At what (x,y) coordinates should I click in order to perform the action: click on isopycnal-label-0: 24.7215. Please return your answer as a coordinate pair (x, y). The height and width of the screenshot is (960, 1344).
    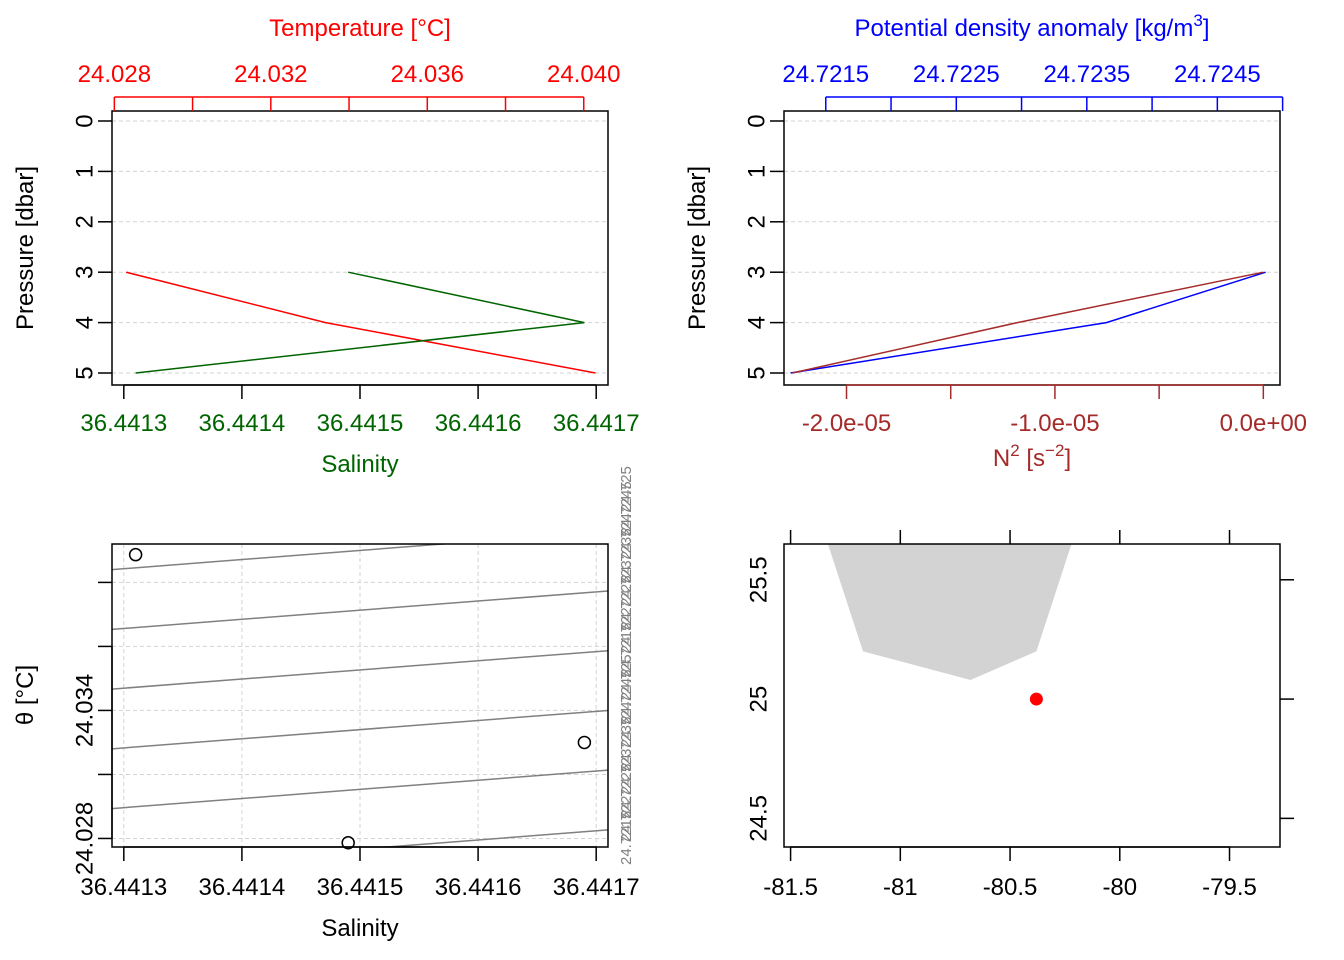
    Looking at the image, I should click on (626, 838).